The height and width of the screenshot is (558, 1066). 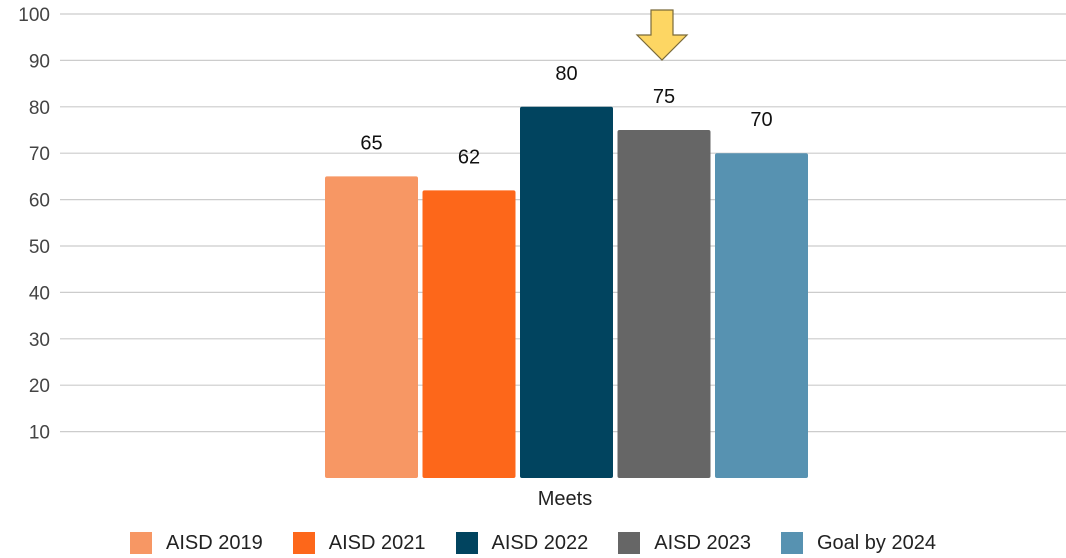 I want to click on legend-item: AISD 2023, so click(x=684, y=543).